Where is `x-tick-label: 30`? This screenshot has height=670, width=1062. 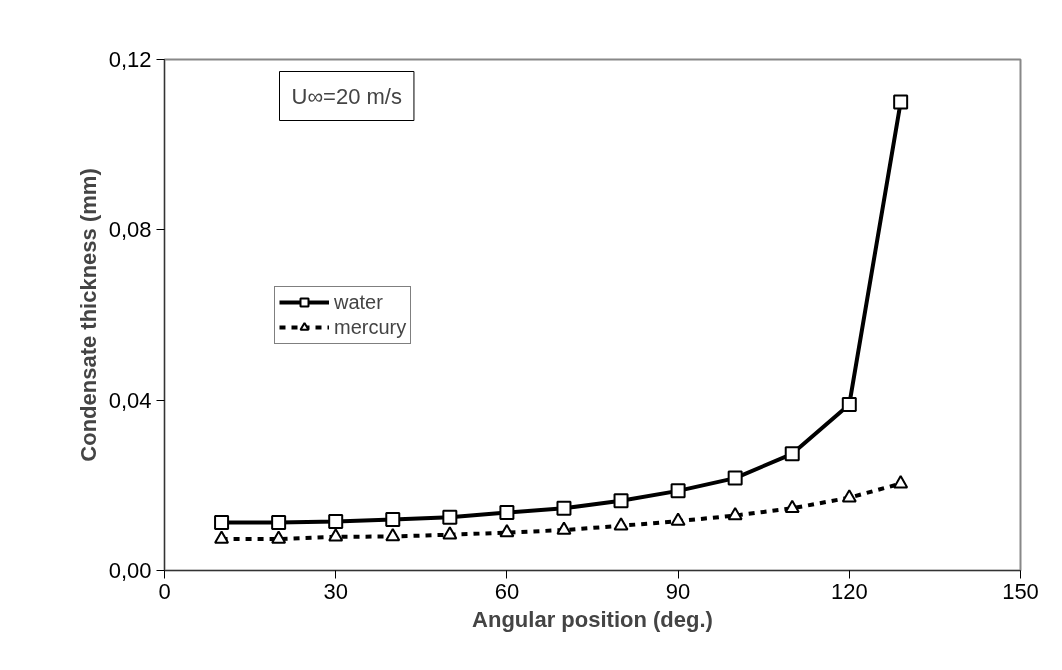 x-tick-label: 30 is located at coordinates (335, 591).